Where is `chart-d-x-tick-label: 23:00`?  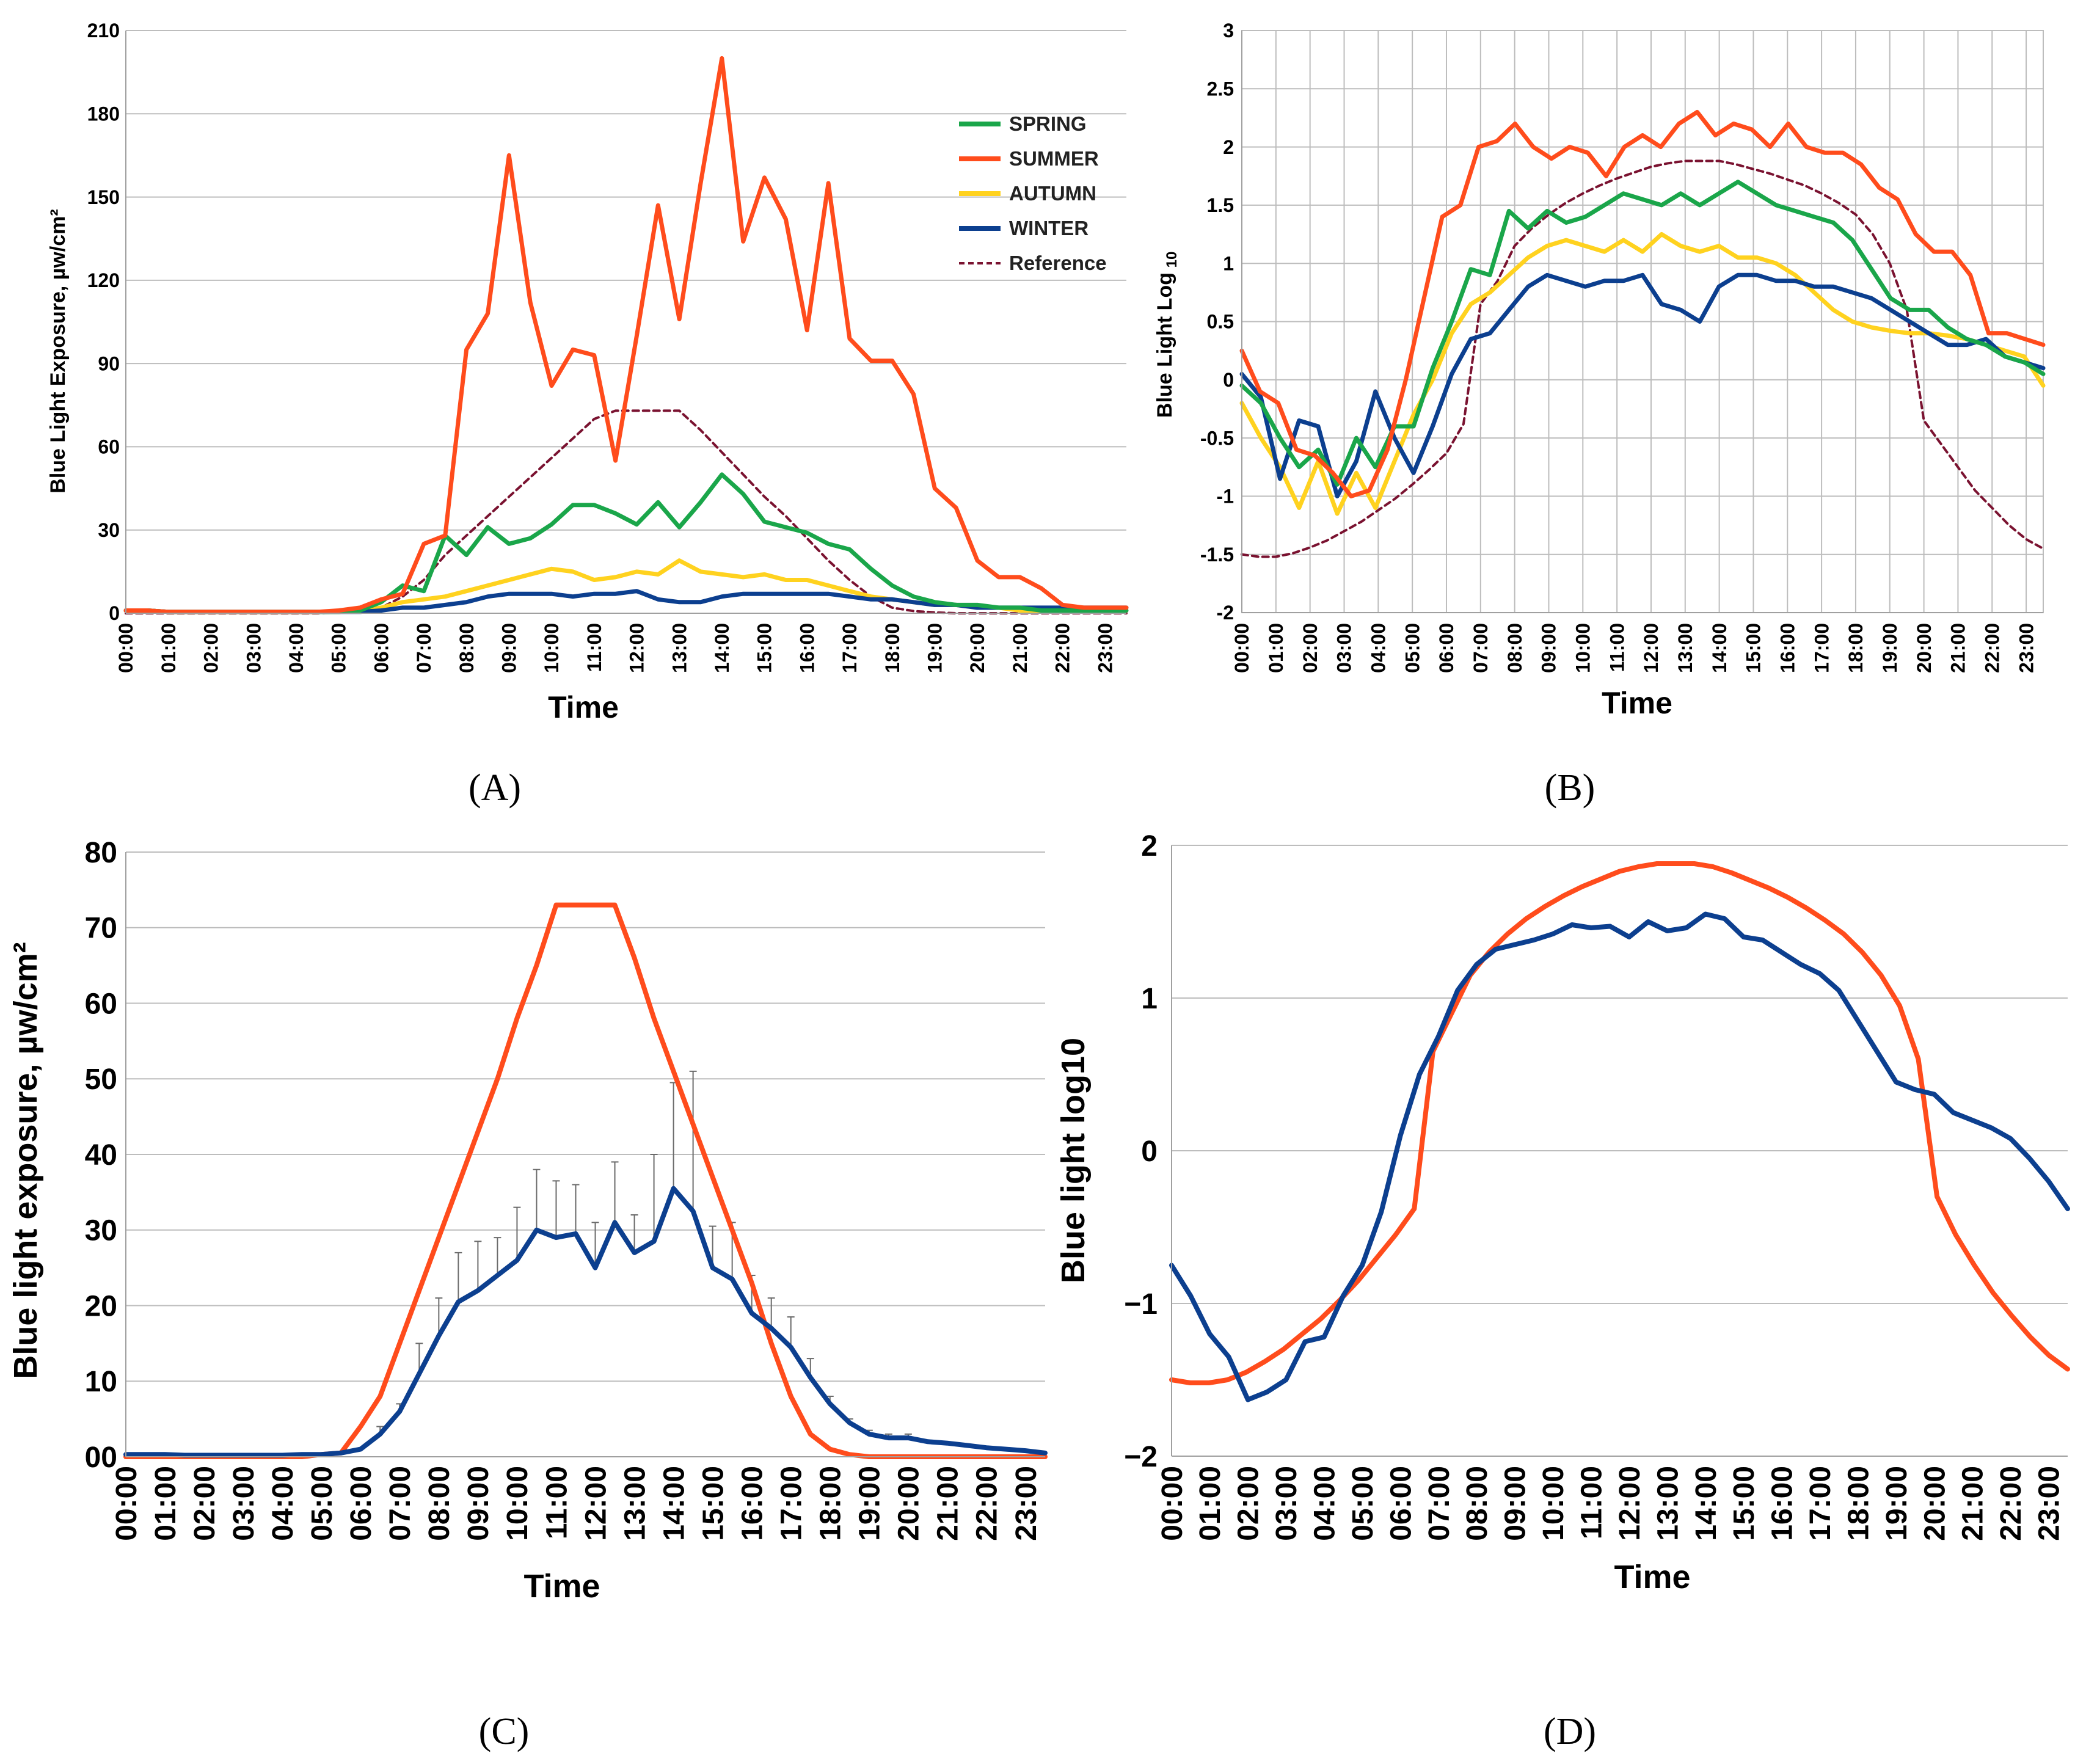
chart-d-x-tick-label: 23:00 is located at coordinates (2050, 1503).